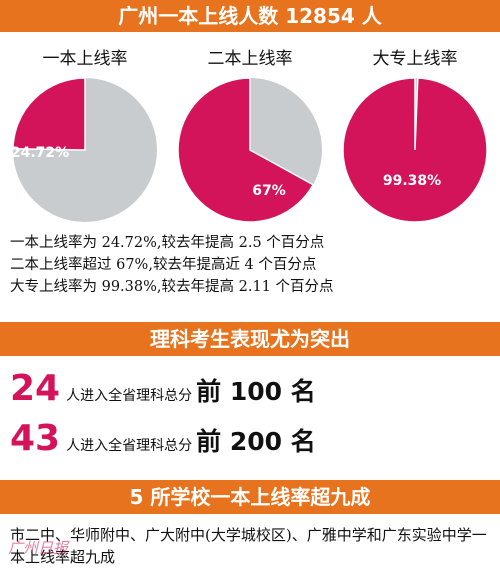 The image size is (500, 575). I want to click on watermark-logo: 广州日报, so click(38, 548).